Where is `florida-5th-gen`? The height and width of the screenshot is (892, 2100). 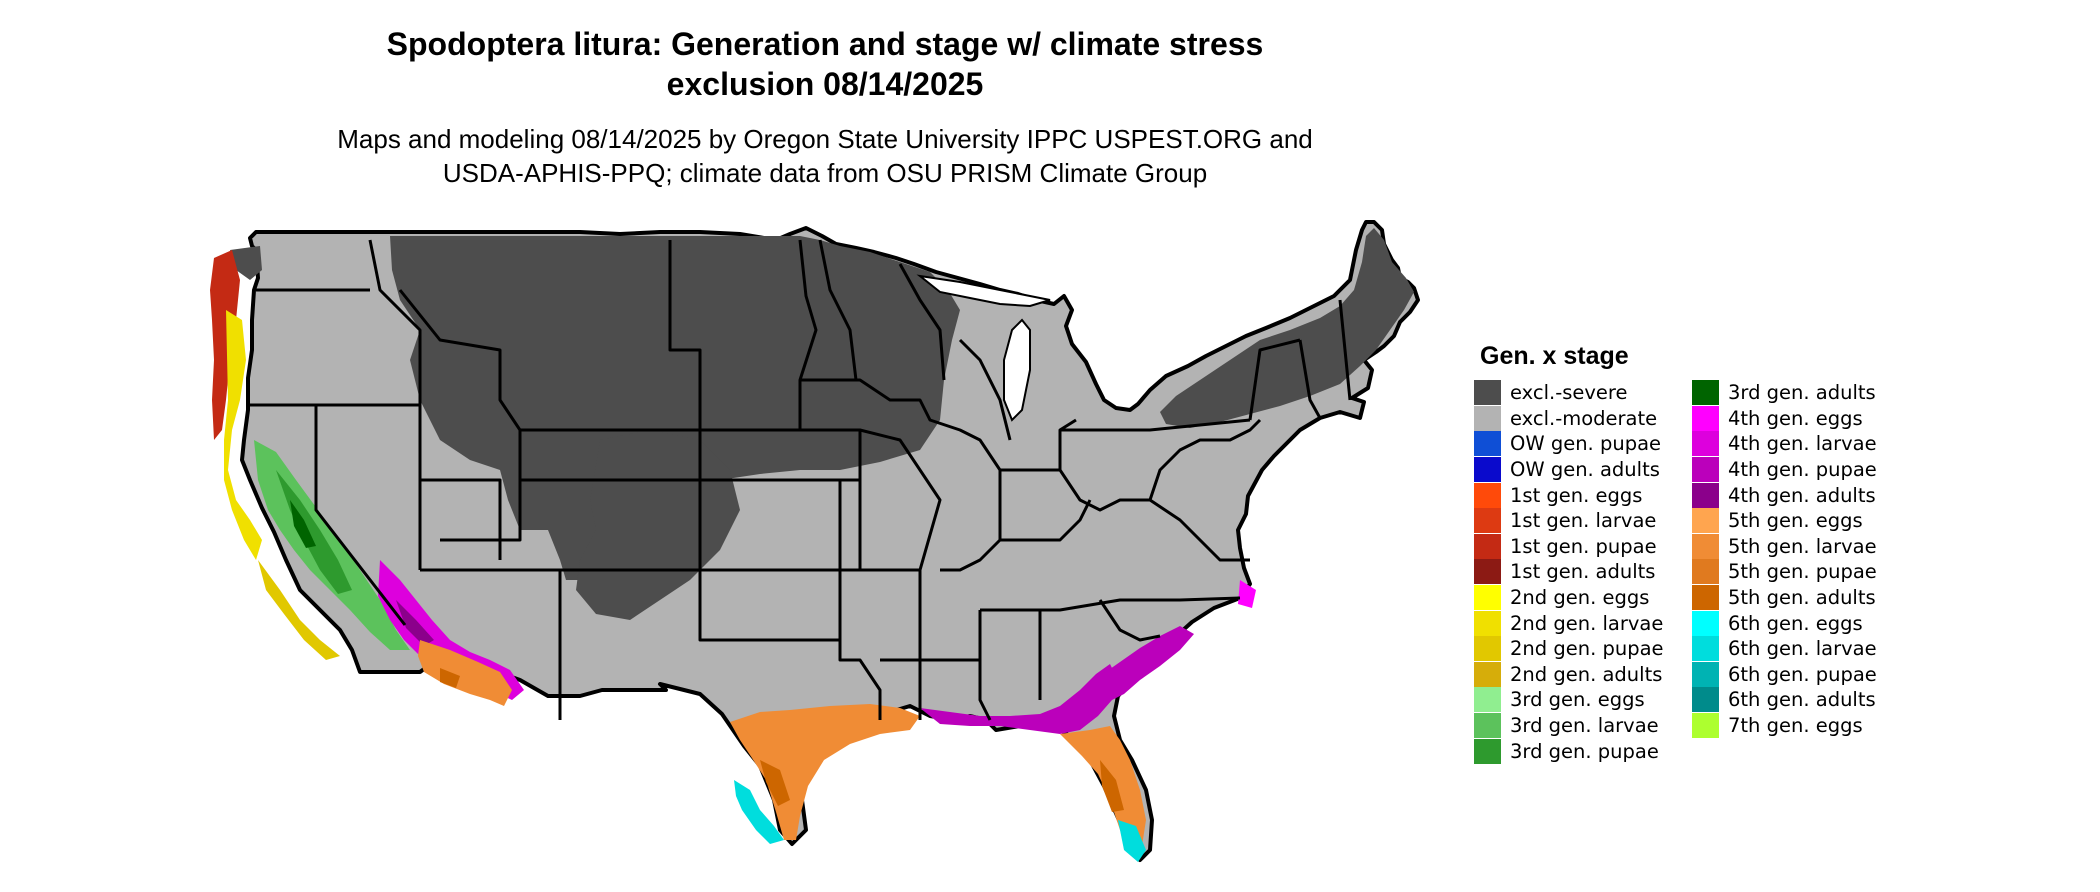
florida-5th-gen is located at coordinates (1103, 788).